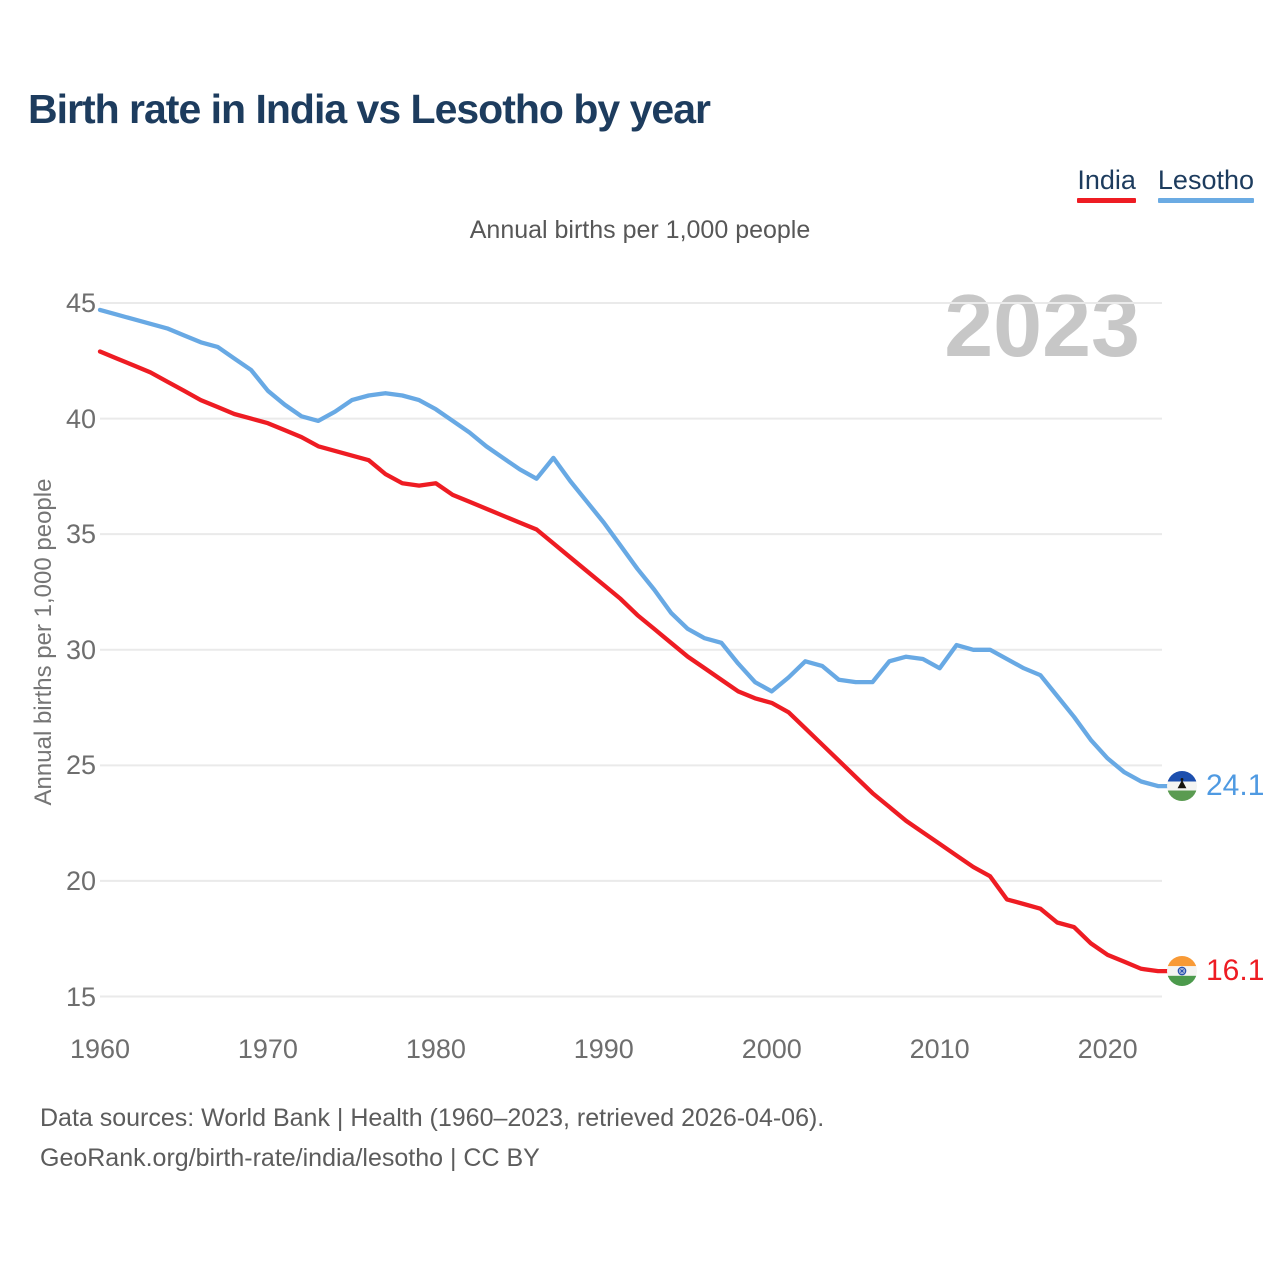 Image resolution: width=1280 pixels, height=1280 pixels. I want to click on page-title: Birth rate in India vs Lesotho by year, so click(369, 109).